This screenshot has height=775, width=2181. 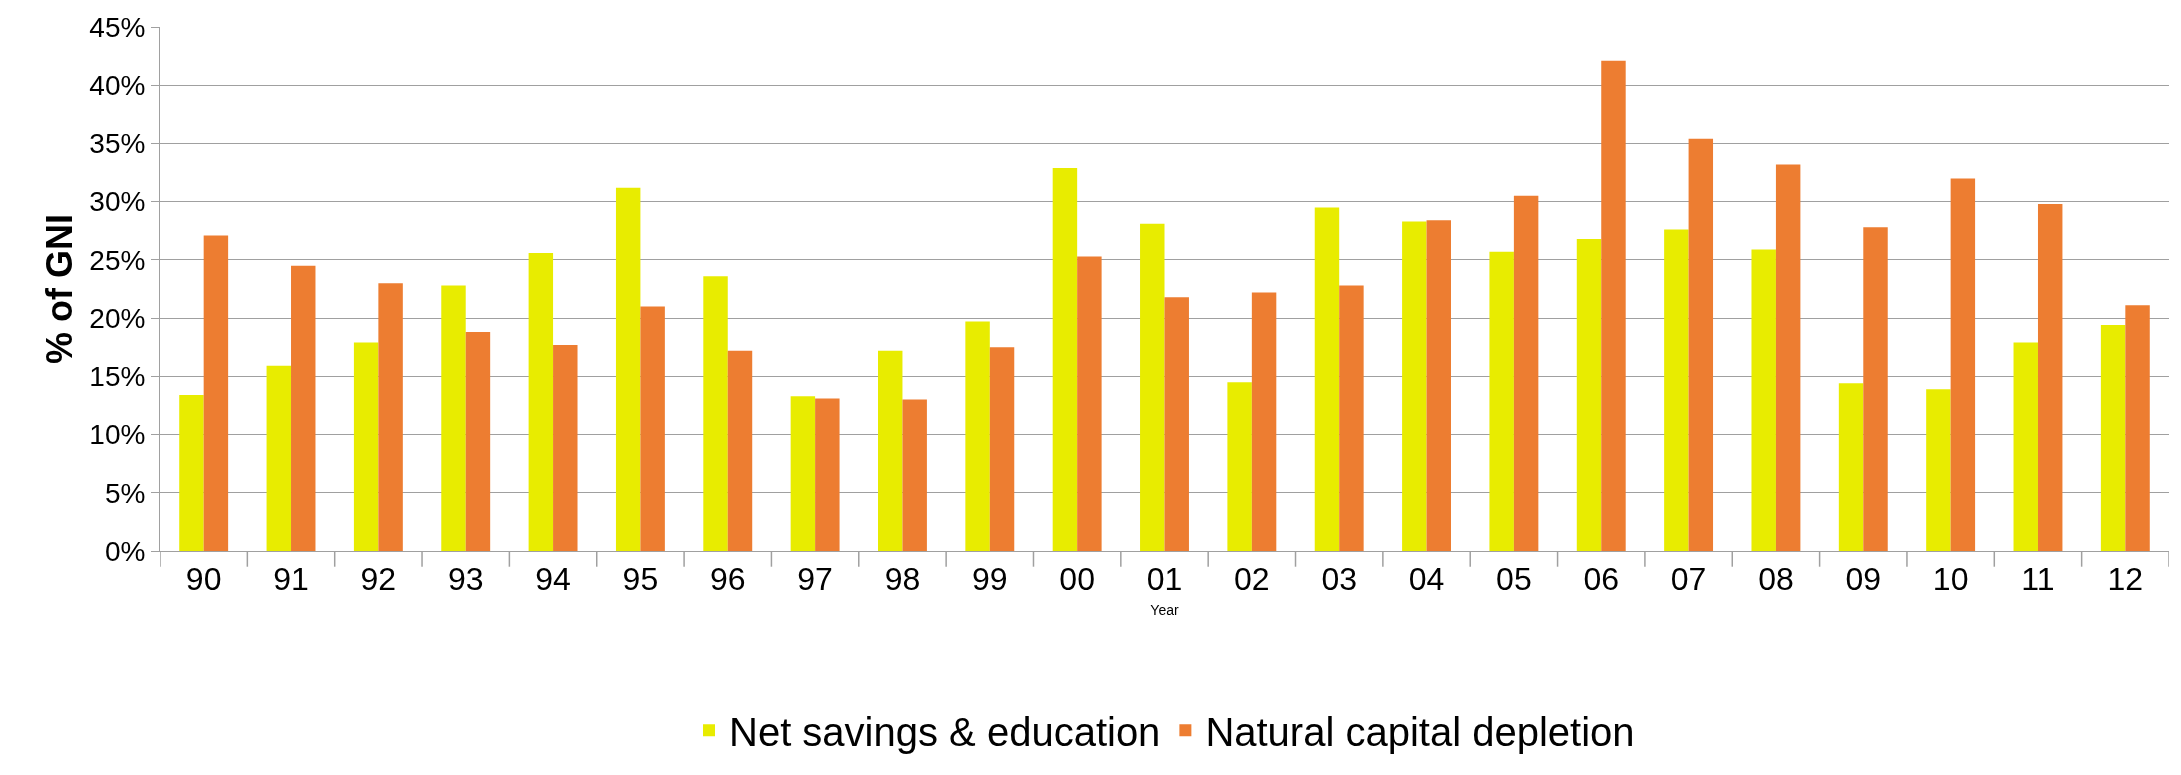 I want to click on x-tick-label: 07, so click(x=1688, y=579).